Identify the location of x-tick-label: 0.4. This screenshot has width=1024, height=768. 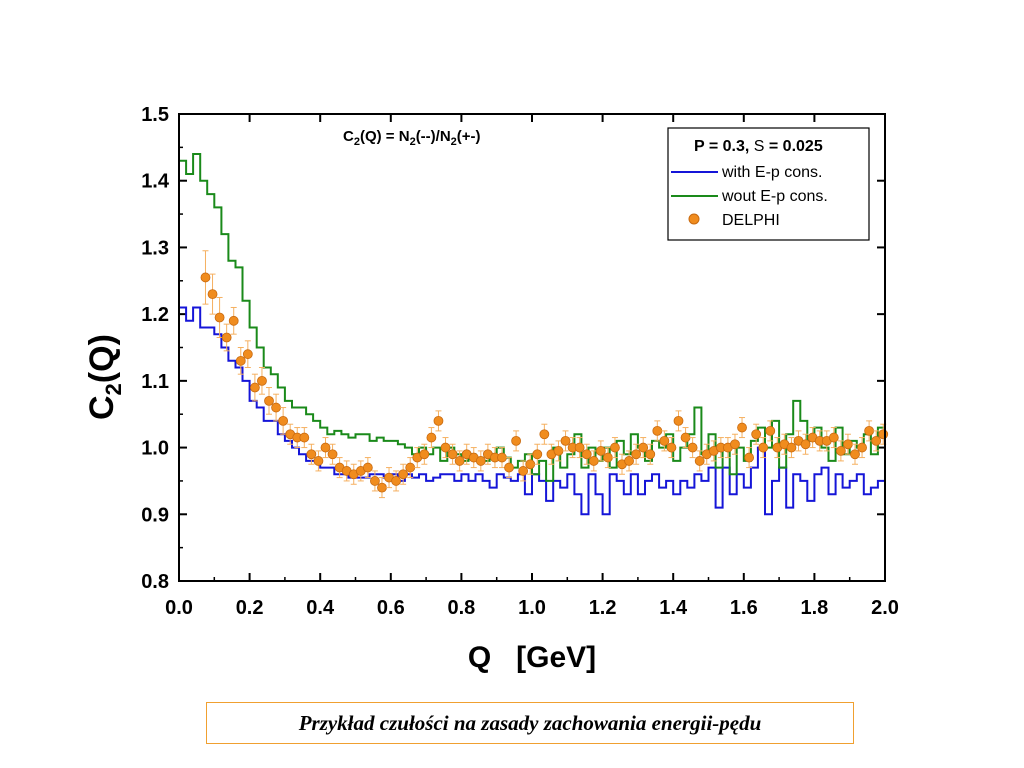
(320, 608).